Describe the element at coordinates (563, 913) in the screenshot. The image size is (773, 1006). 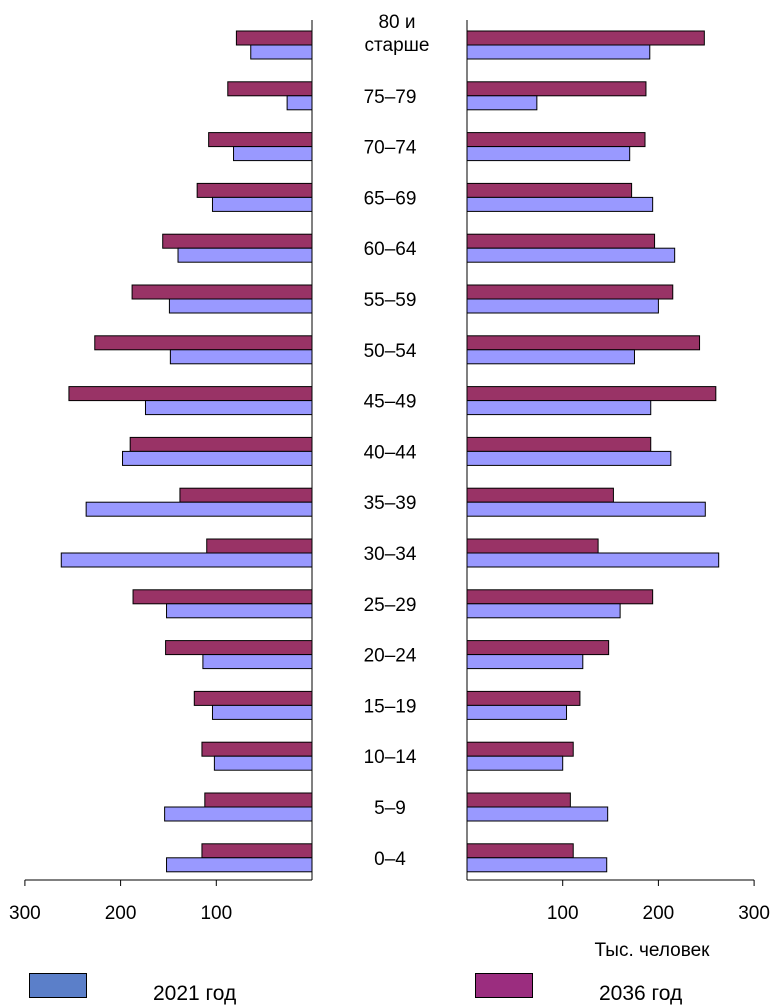
I see `right-tick-label: 100` at that location.